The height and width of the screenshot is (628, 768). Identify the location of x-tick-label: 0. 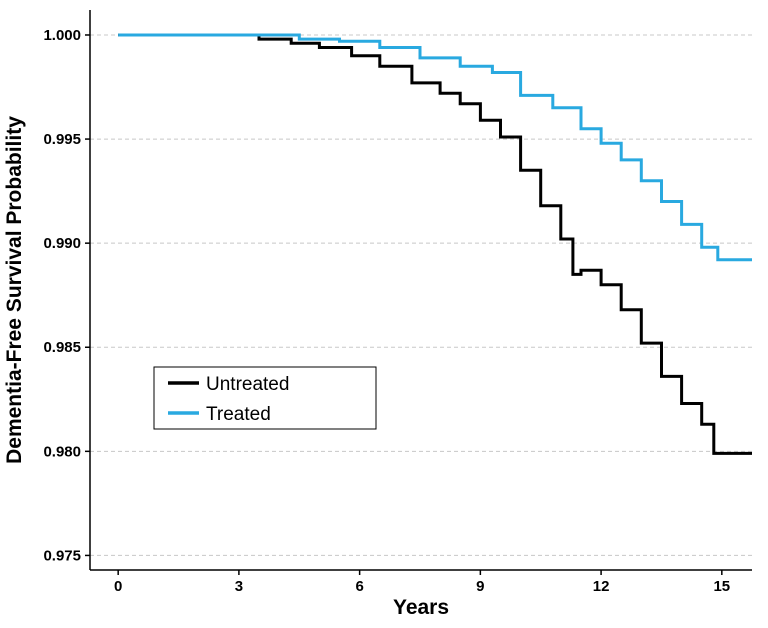
(118, 586).